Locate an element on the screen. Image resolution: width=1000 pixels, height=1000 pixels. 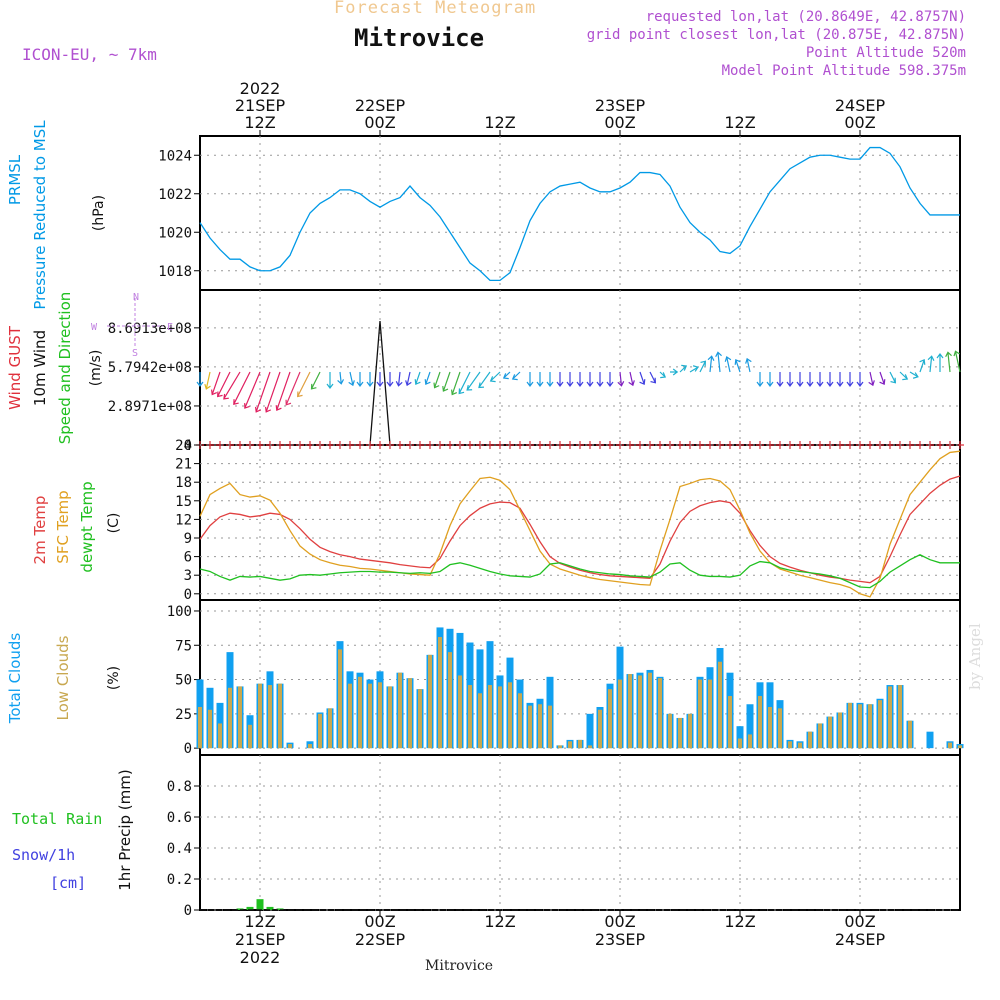
top-time-label: 2022 is located at coordinates (260, 88).